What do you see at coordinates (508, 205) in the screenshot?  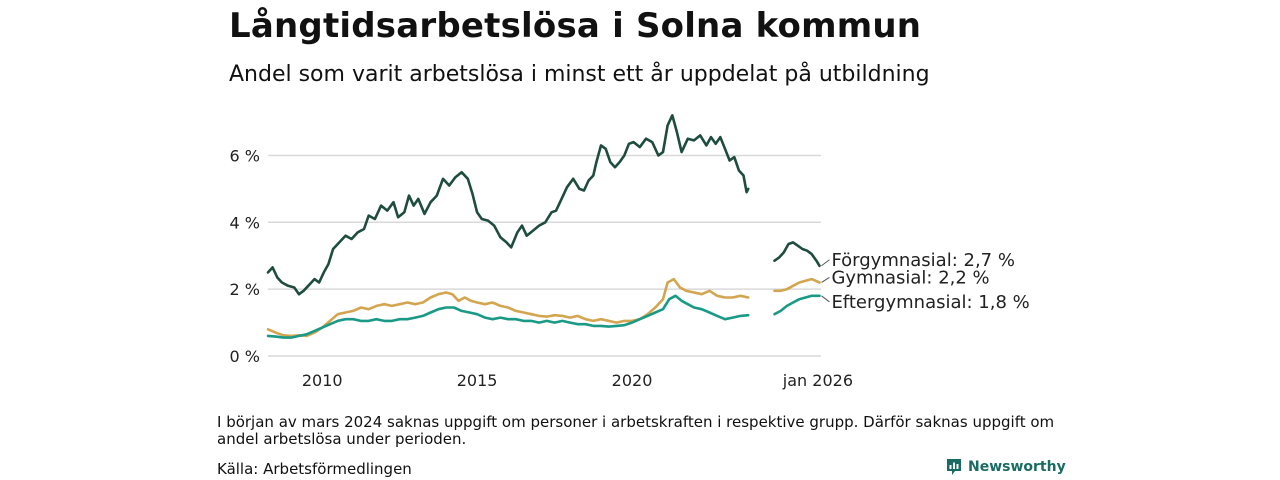 I see `series-line-förgymnasial-0` at bounding box center [508, 205].